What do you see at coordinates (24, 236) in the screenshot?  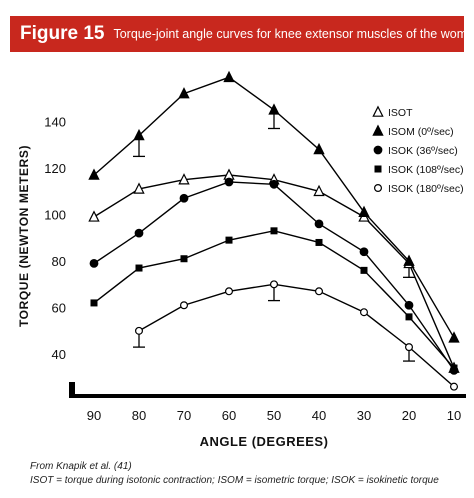 I see `y-axis-title: TORQUE (NEWTON METERS)` at bounding box center [24, 236].